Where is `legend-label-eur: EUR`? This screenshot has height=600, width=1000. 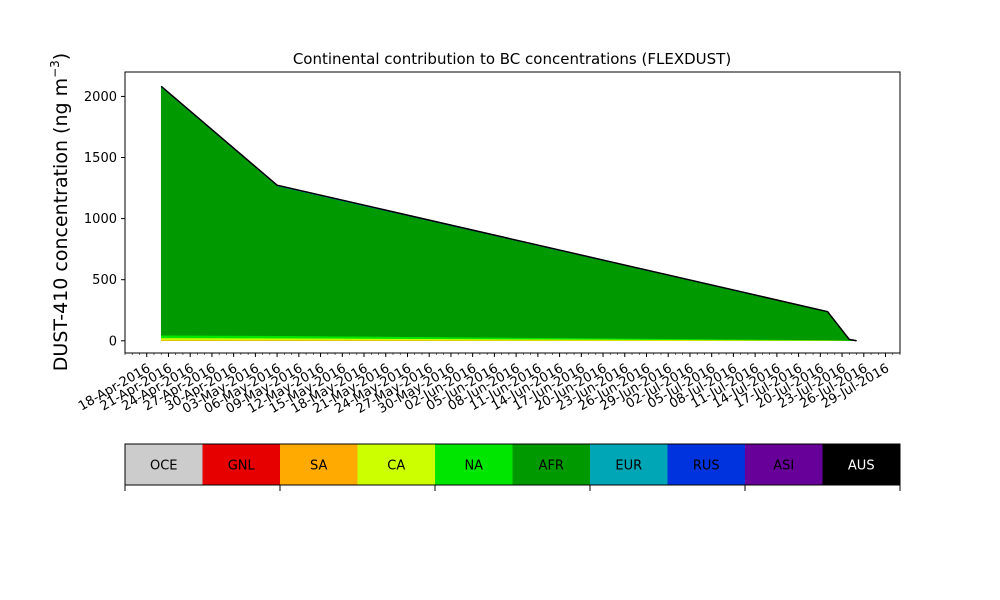
legend-label-eur: EUR is located at coordinates (628, 466).